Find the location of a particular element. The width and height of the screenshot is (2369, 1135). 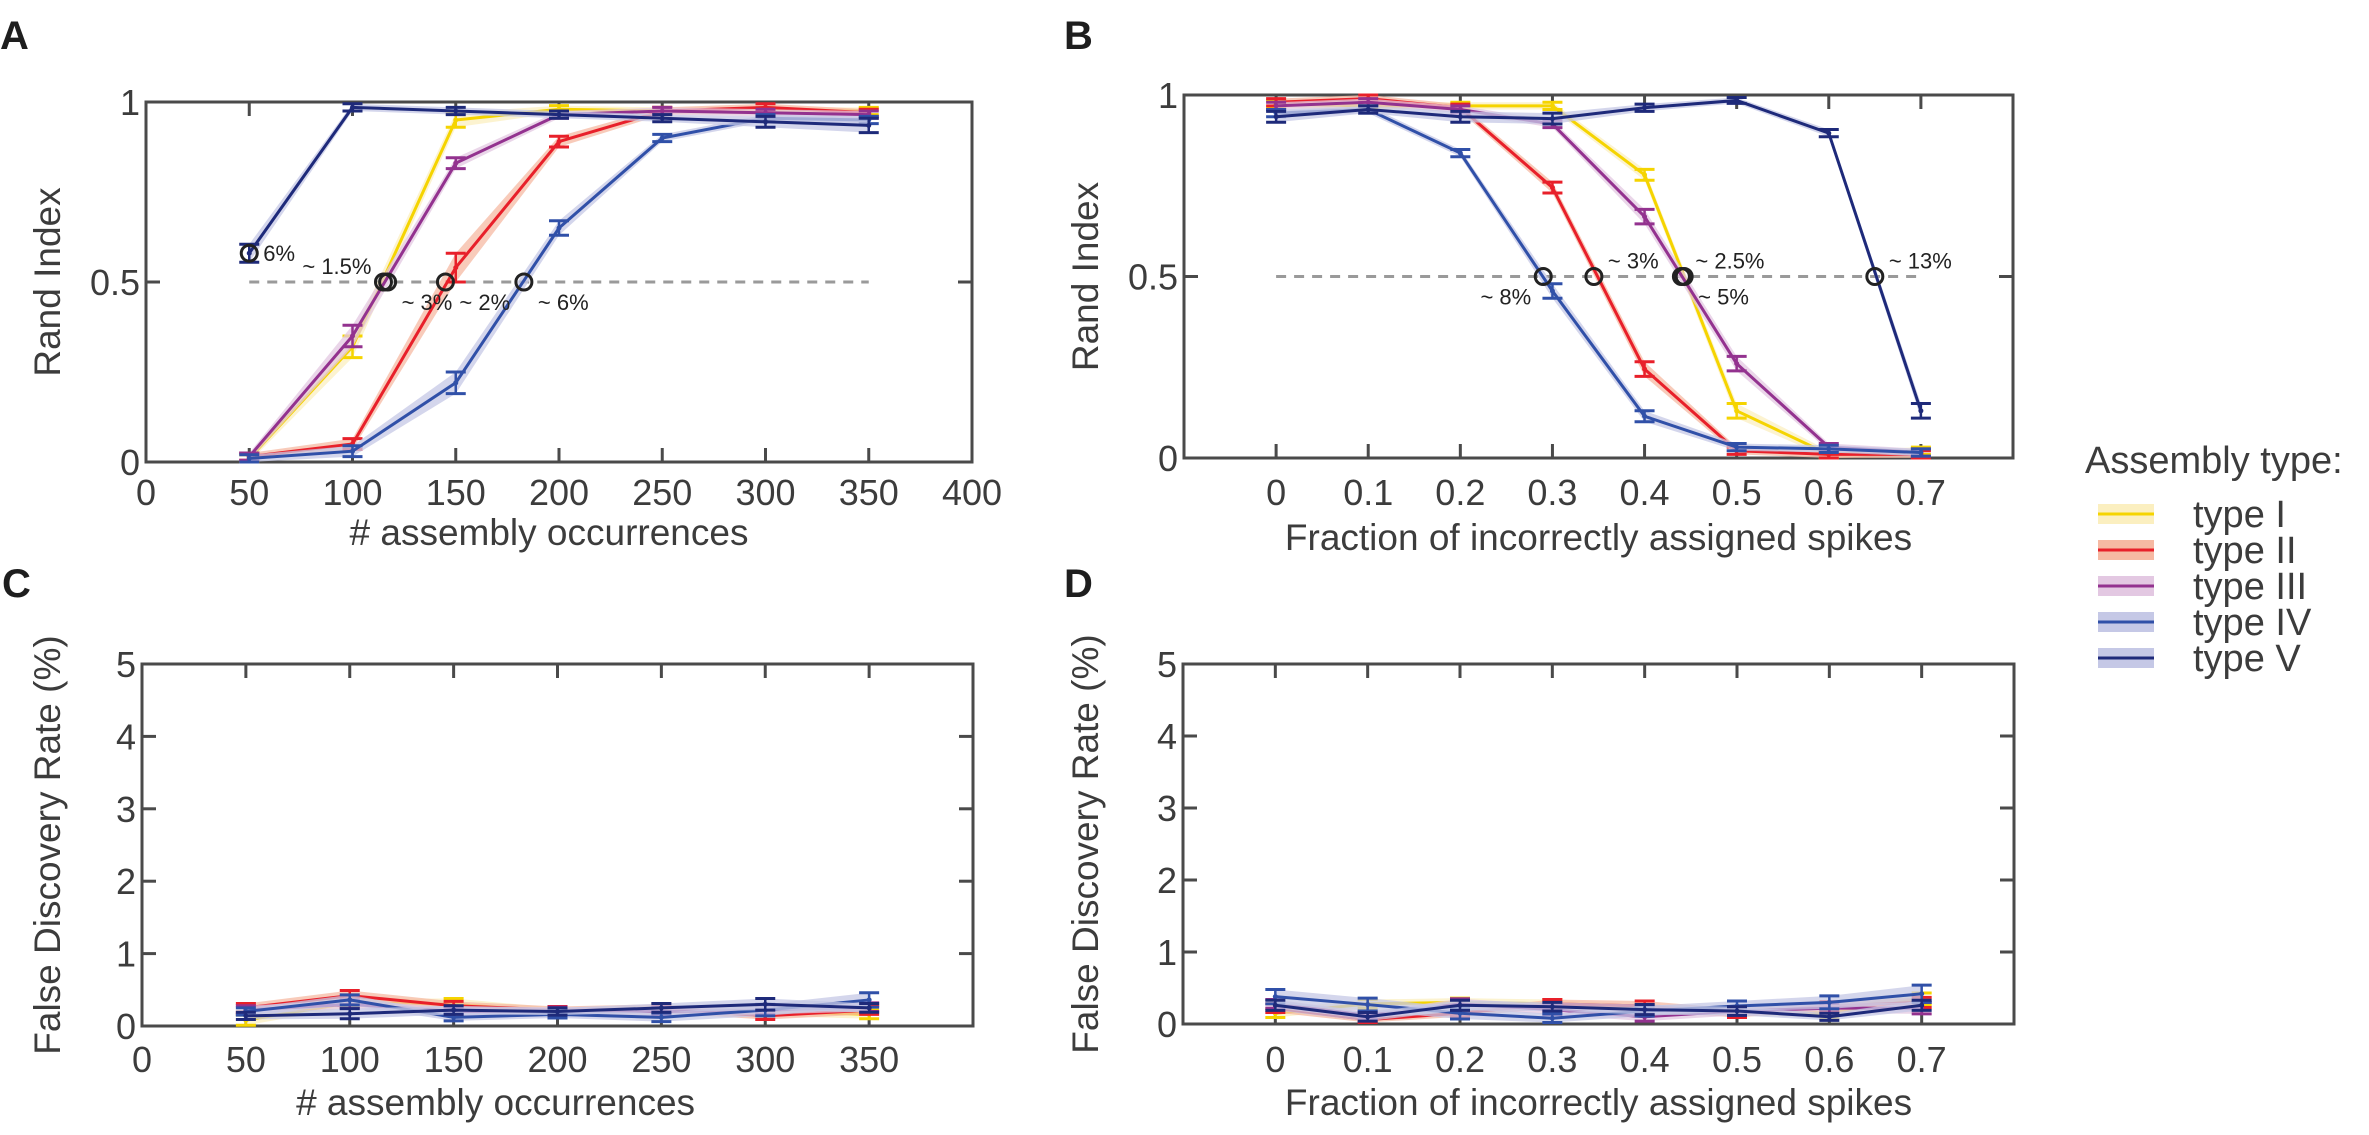

legend-entry: type III is located at coordinates (2202, 587).